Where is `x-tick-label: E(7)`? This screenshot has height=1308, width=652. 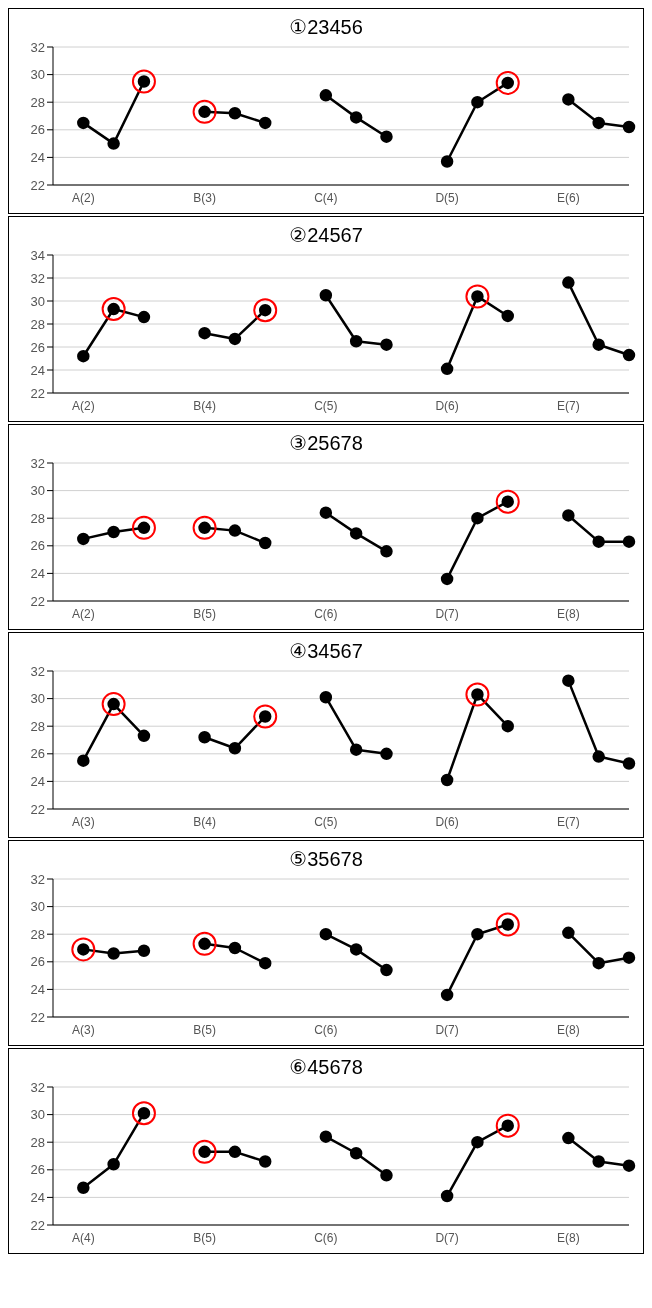 x-tick-label: E(7) is located at coordinates (568, 821).